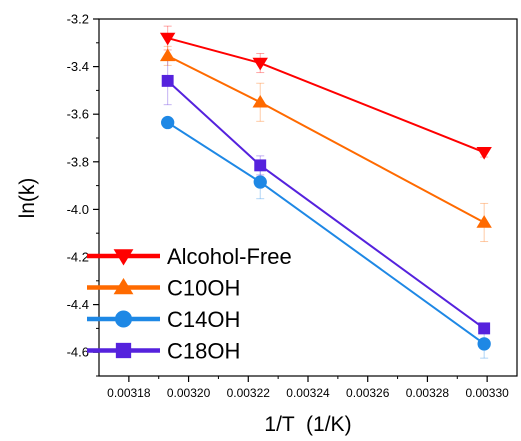 Image resolution: width=521 pixels, height=441 pixels. I want to click on y-axis-label: ln(k), so click(27, 198).